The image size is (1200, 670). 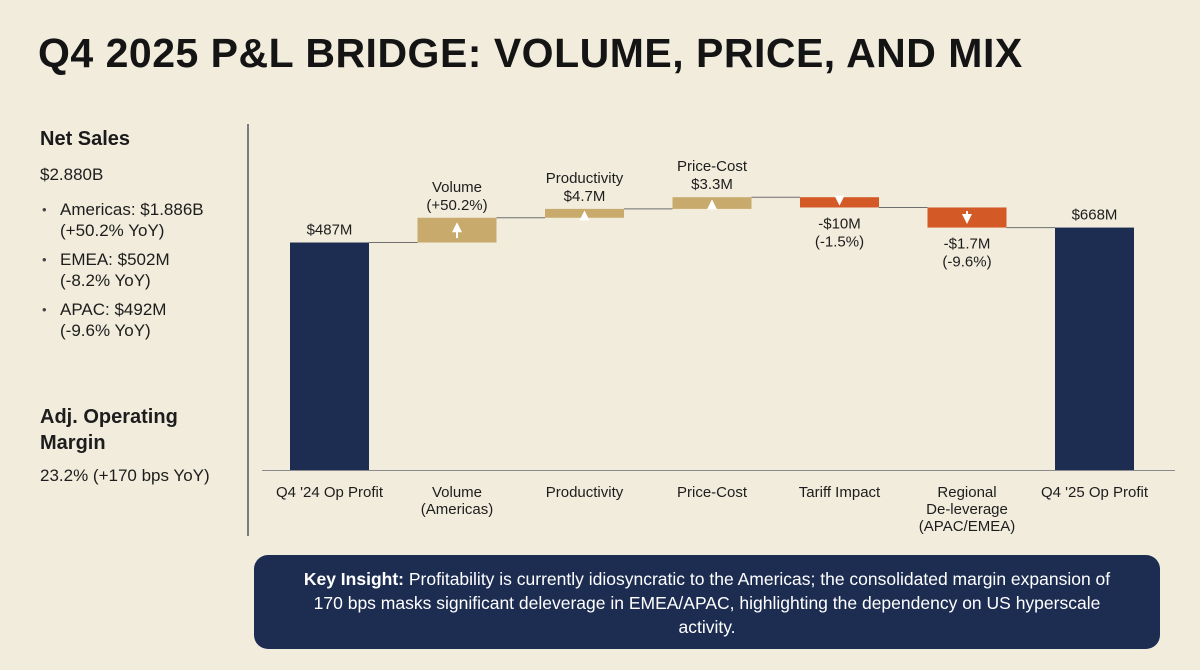 I want to click on region-sales: Americas: $1.886B, so click(x=132, y=209).